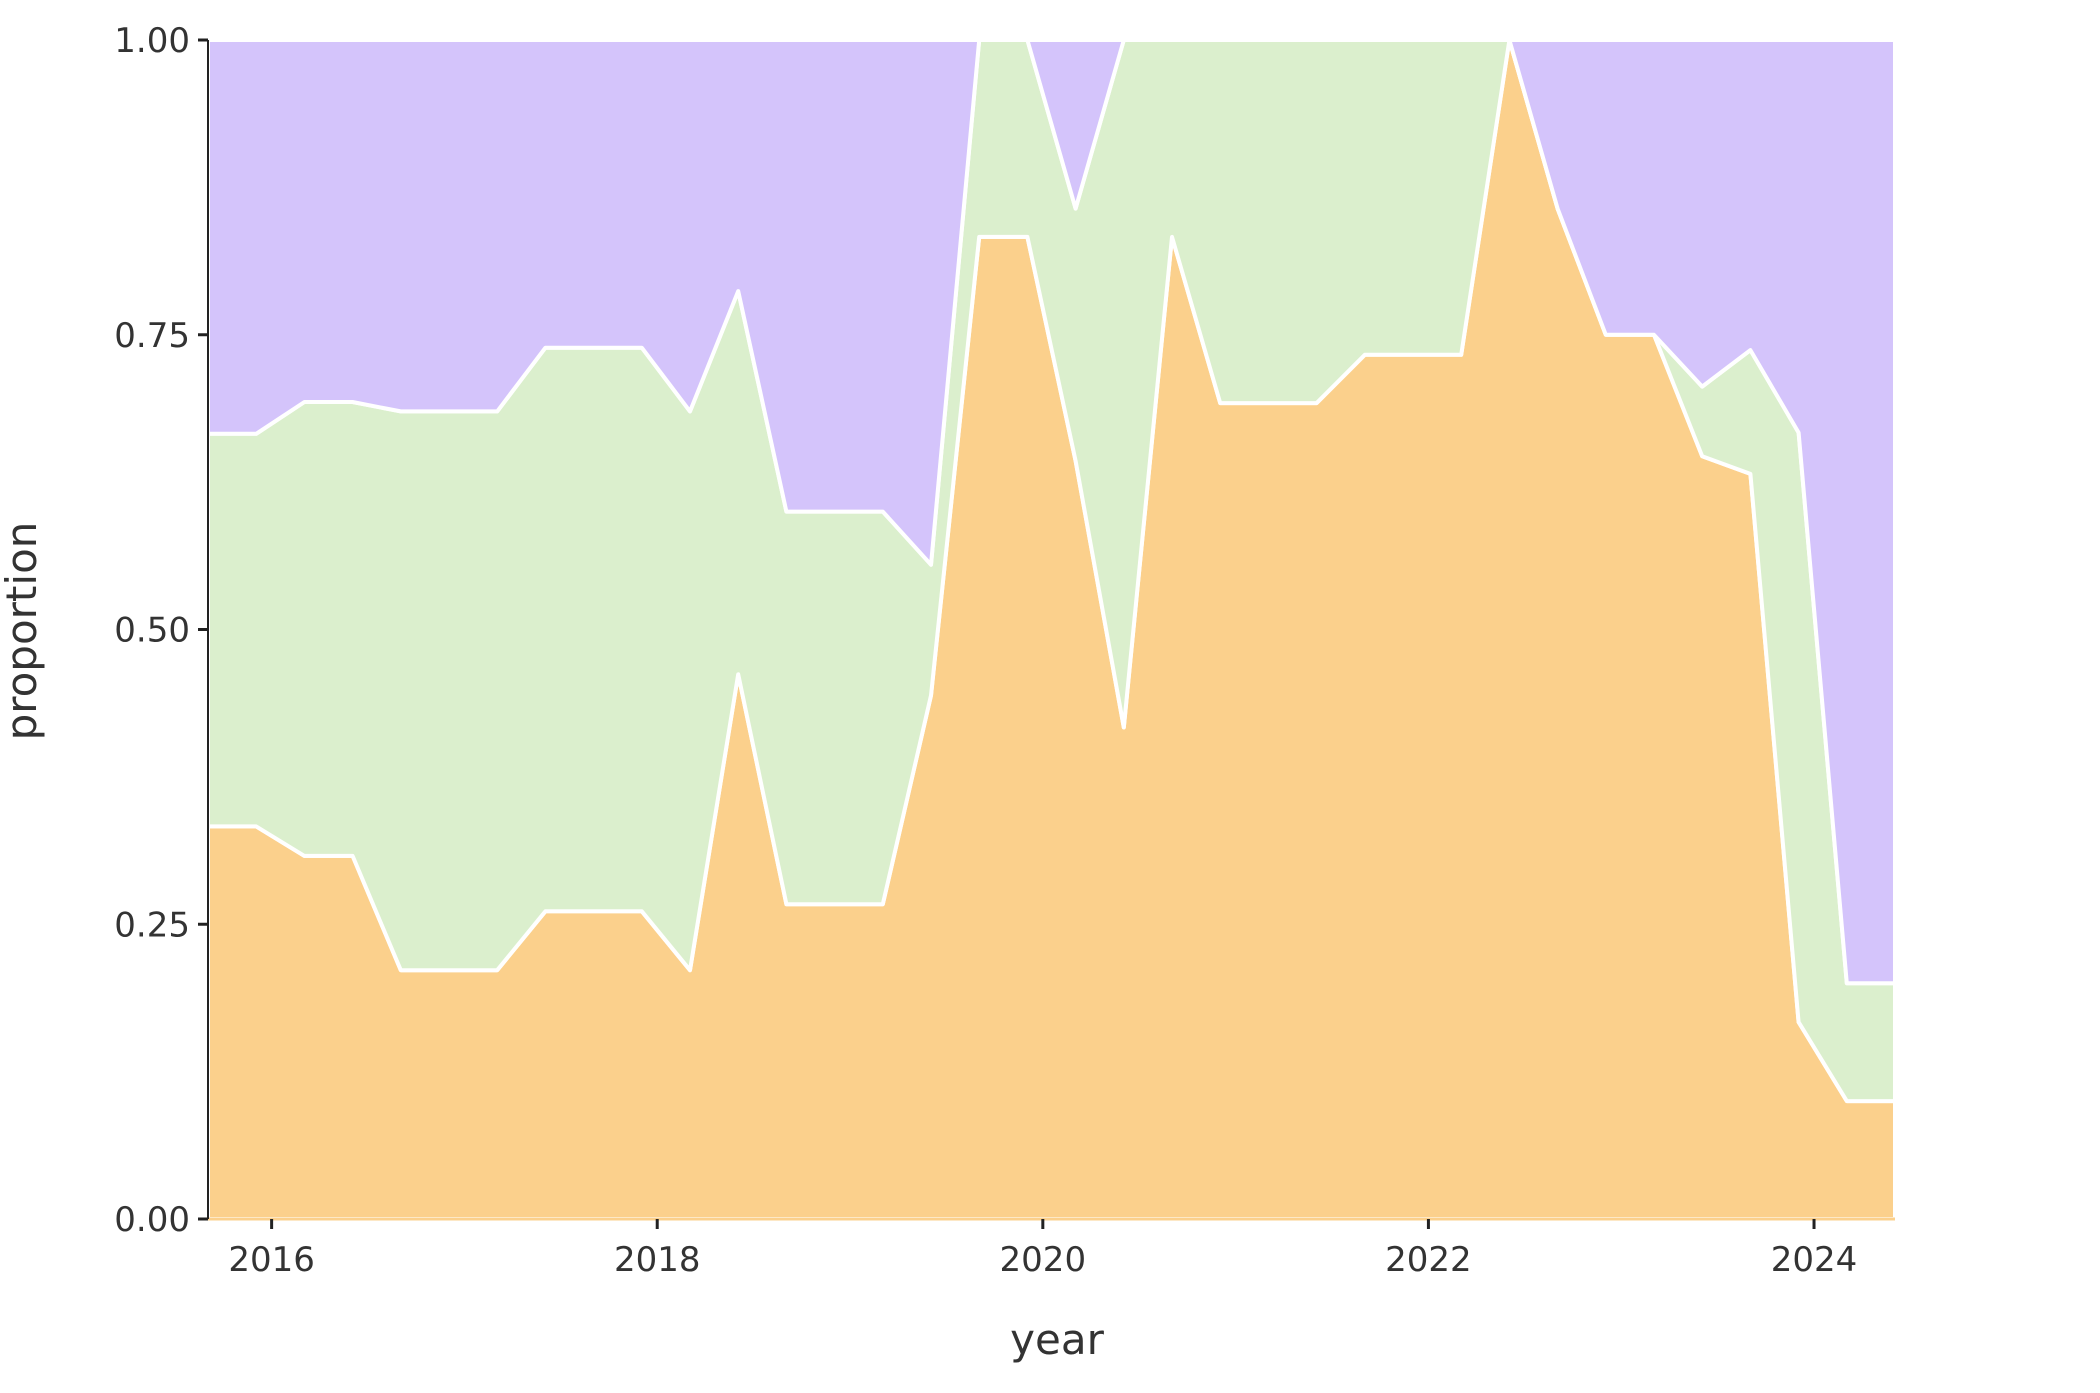 The width and height of the screenshot is (2100, 1393). I want to click on x-tick-label: 2018, so click(657, 1260).